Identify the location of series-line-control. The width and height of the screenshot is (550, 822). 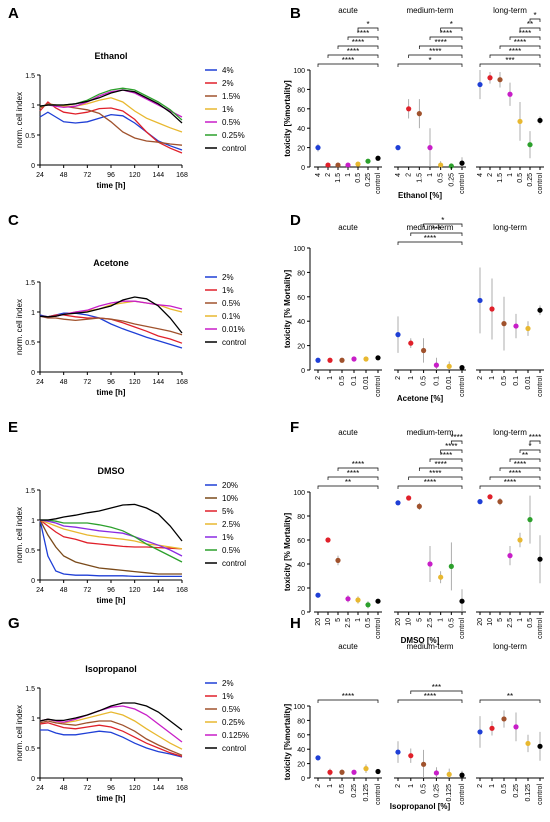
(111, 522).